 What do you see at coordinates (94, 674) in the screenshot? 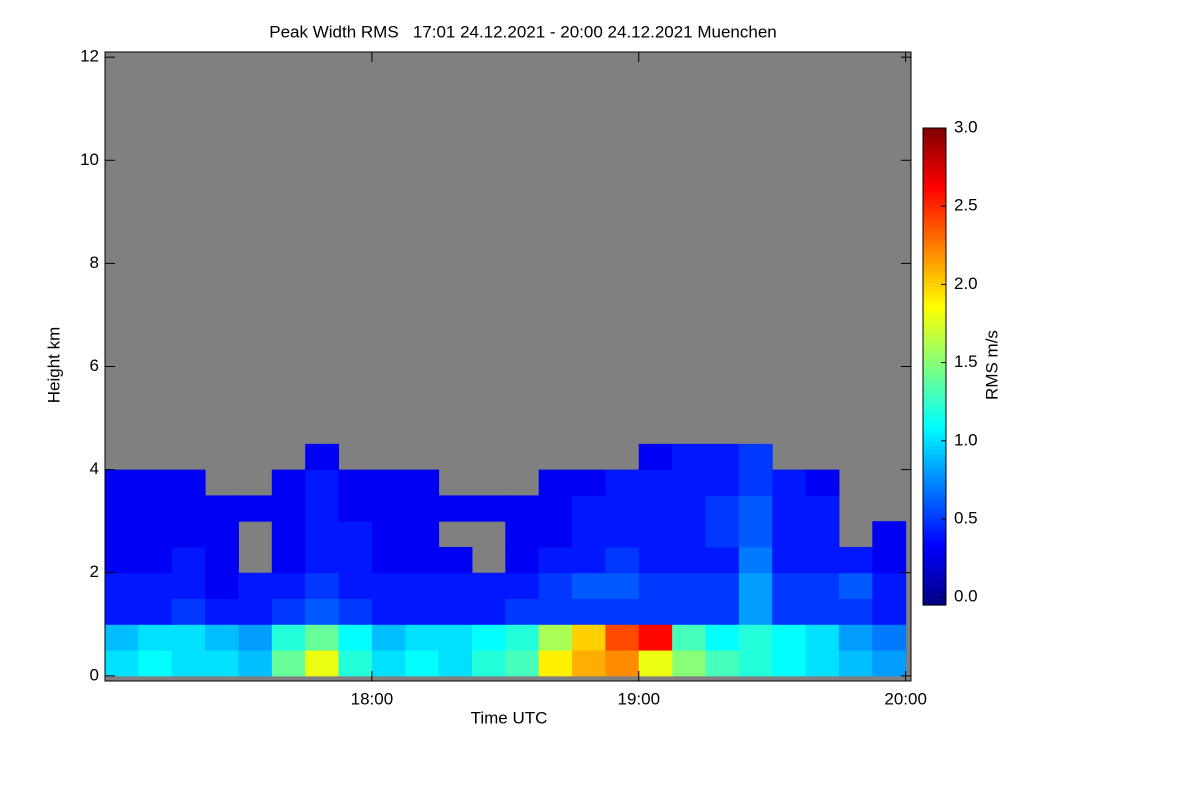
I see `y-tick-label: 0` at bounding box center [94, 674].